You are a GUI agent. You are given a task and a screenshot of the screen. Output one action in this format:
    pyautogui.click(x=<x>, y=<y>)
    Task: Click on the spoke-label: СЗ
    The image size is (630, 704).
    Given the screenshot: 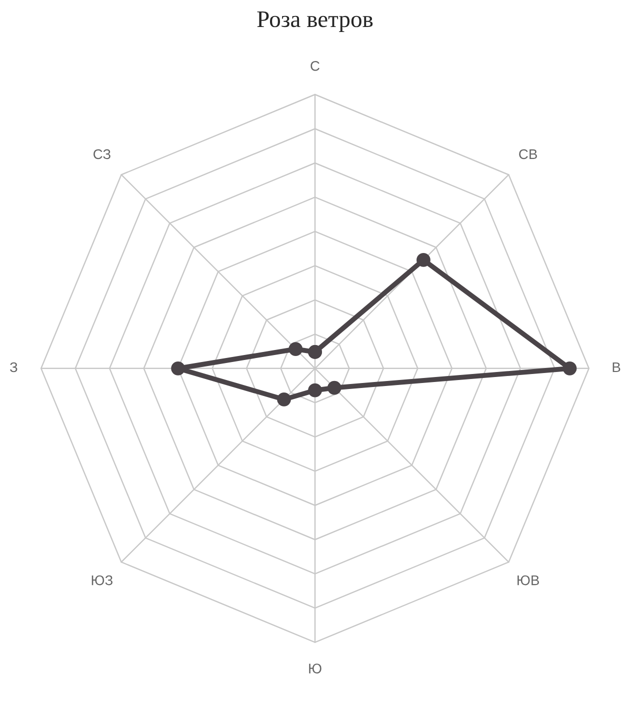 What is the action you would take?
    pyautogui.click(x=102, y=154)
    